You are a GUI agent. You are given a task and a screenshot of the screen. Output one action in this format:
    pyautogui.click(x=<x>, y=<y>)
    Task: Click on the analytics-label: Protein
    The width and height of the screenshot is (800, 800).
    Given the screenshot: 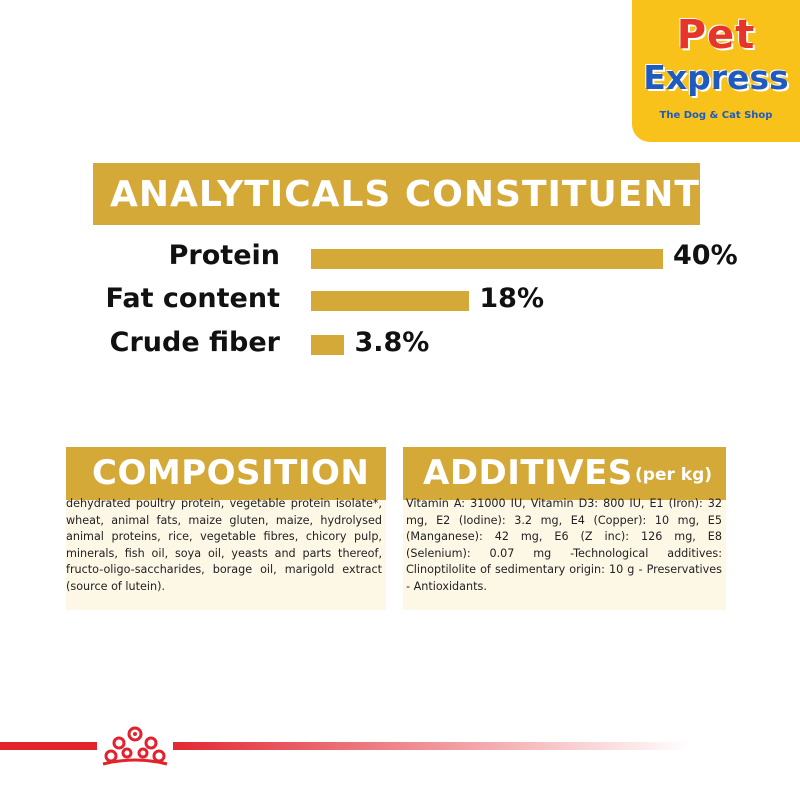 What is the action you would take?
    pyautogui.click(x=224, y=255)
    